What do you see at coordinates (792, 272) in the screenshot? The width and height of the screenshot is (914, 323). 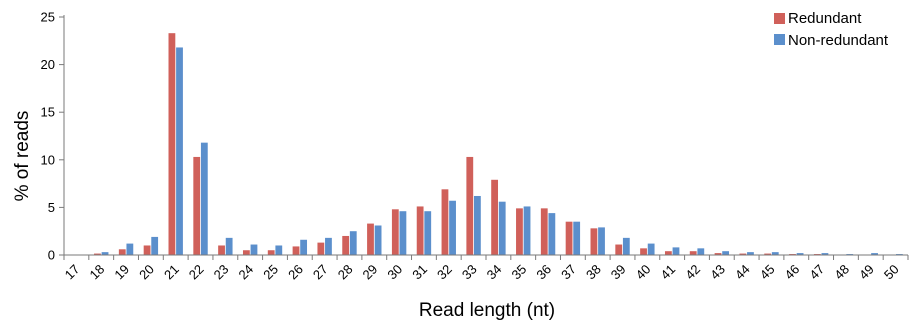 I see `x-tick-label: 46` at bounding box center [792, 272].